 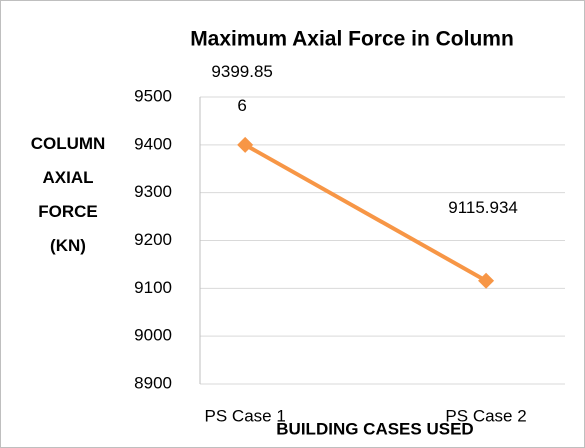 I want to click on y-tick-label: 9500, so click(x=153, y=95).